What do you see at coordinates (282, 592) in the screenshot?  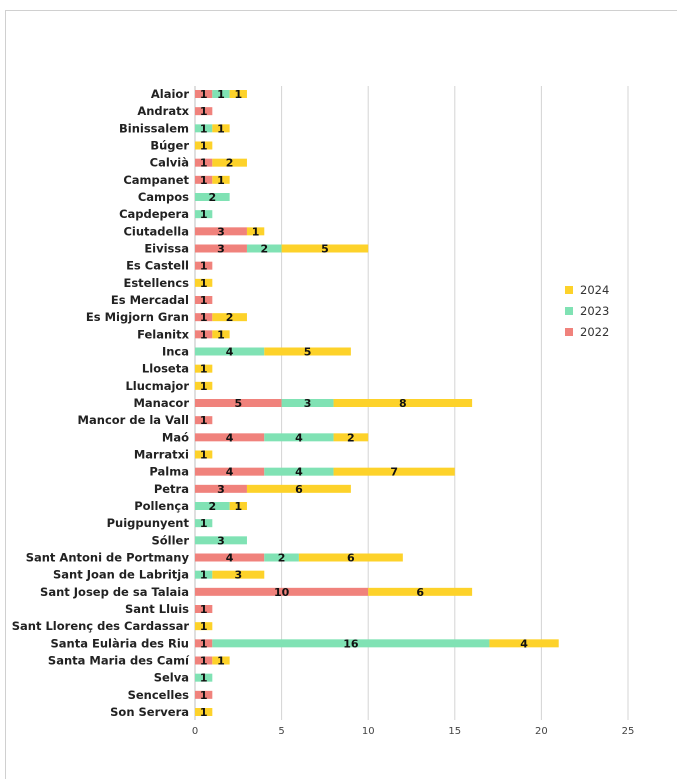 I see `data-label: 10` at bounding box center [282, 592].